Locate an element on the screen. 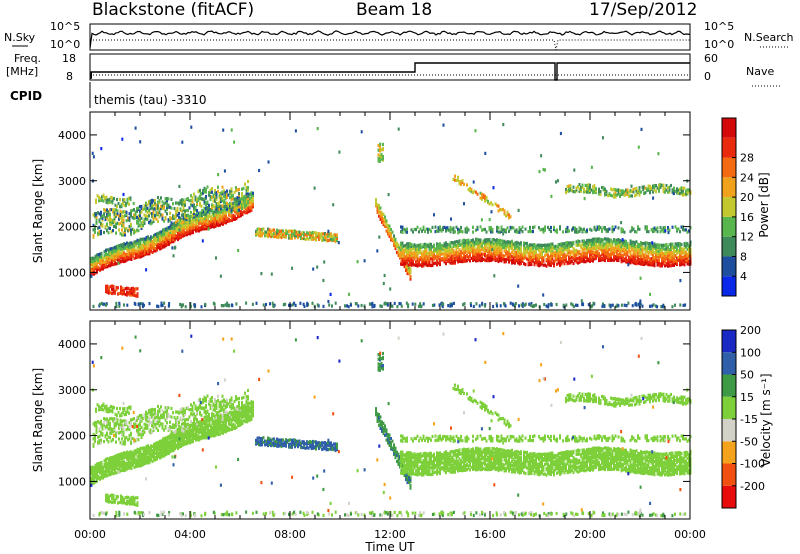 This screenshot has width=800, height=554. colorbar-frame is located at coordinates (729, 207).